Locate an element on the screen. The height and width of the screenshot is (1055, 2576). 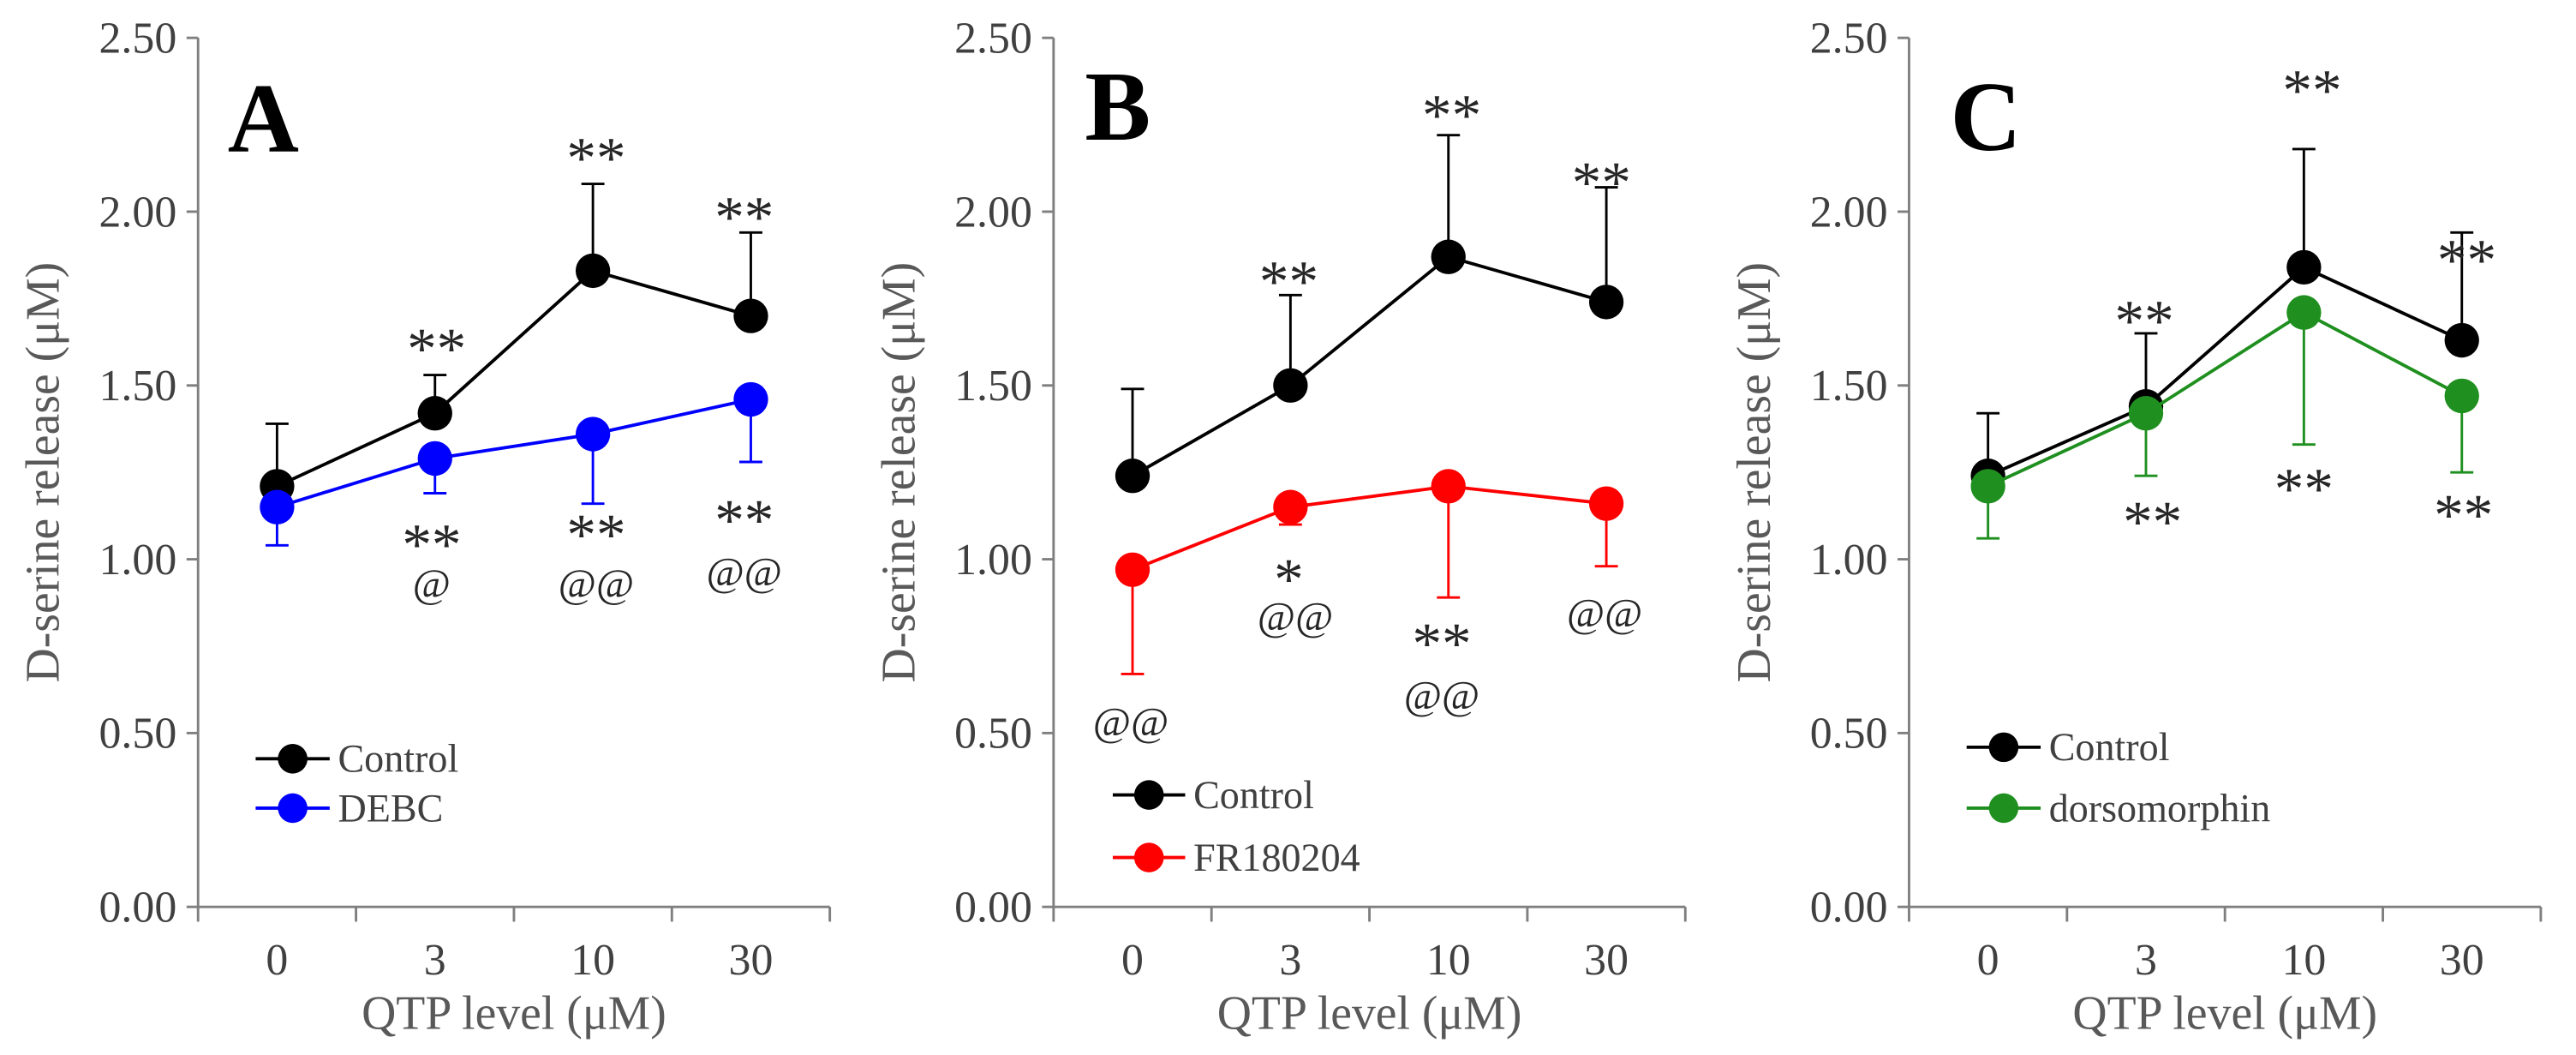
panel-b-legend: Control FR180204 is located at coordinates (1236, 826).